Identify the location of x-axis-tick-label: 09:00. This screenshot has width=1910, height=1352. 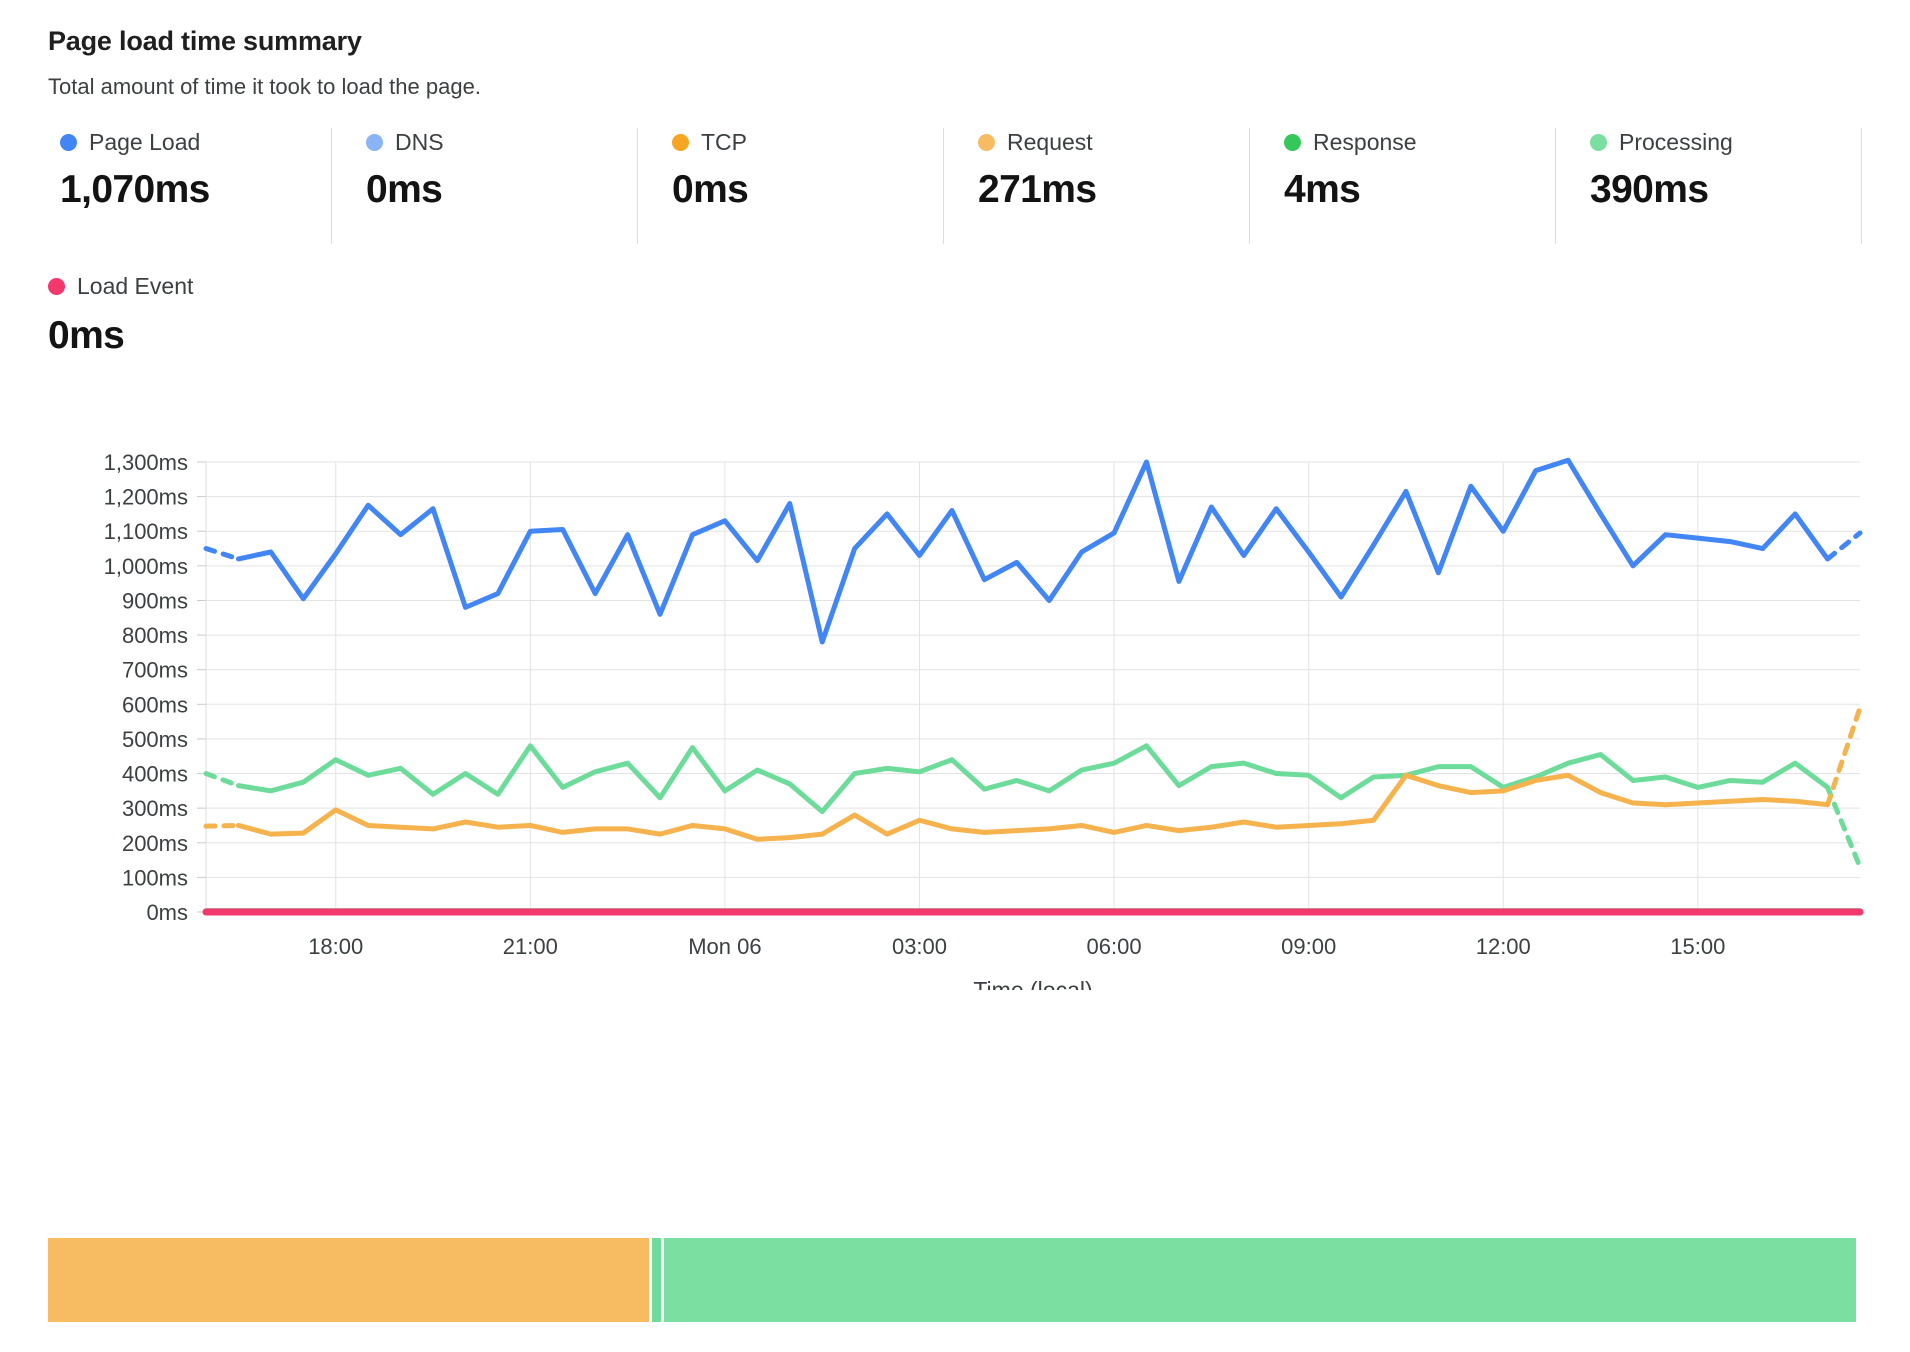
(1308, 946).